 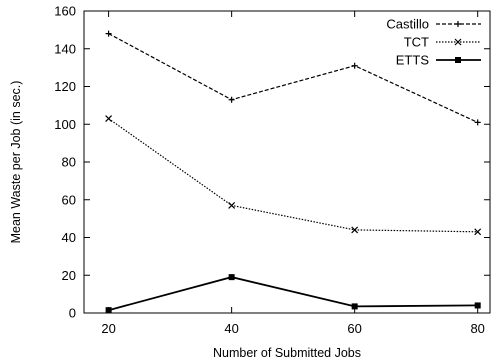 What do you see at coordinates (69, 199) in the screenshot?
I see `y-tick-label: 60` at bounding box center [69, 199].